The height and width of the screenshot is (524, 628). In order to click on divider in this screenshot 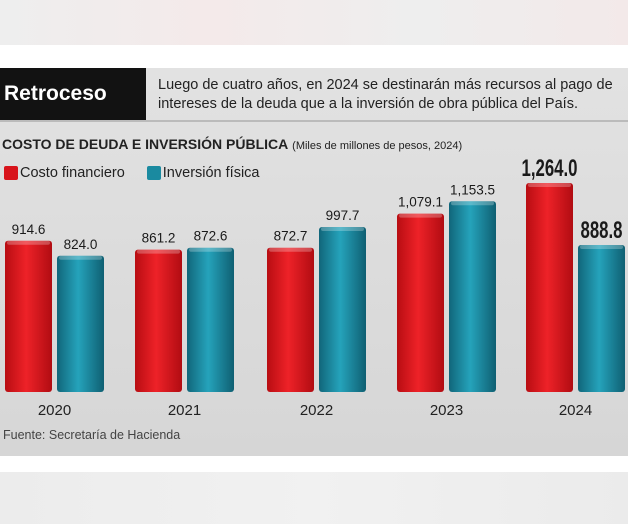, I will do `click(314, 121)`.